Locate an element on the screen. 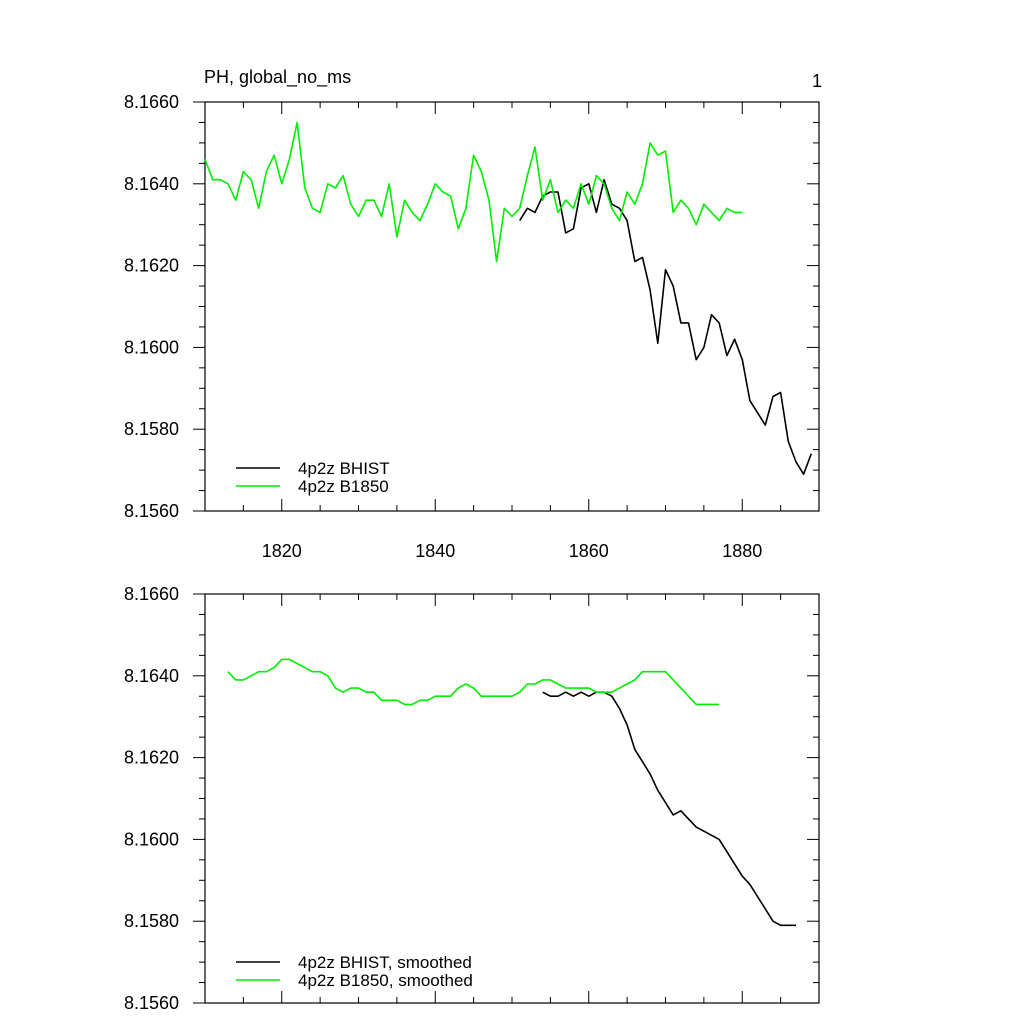 This screenshot has height=1024, width=1024. series-line-4p2z-b1850 is located at coordinates (473, 192).